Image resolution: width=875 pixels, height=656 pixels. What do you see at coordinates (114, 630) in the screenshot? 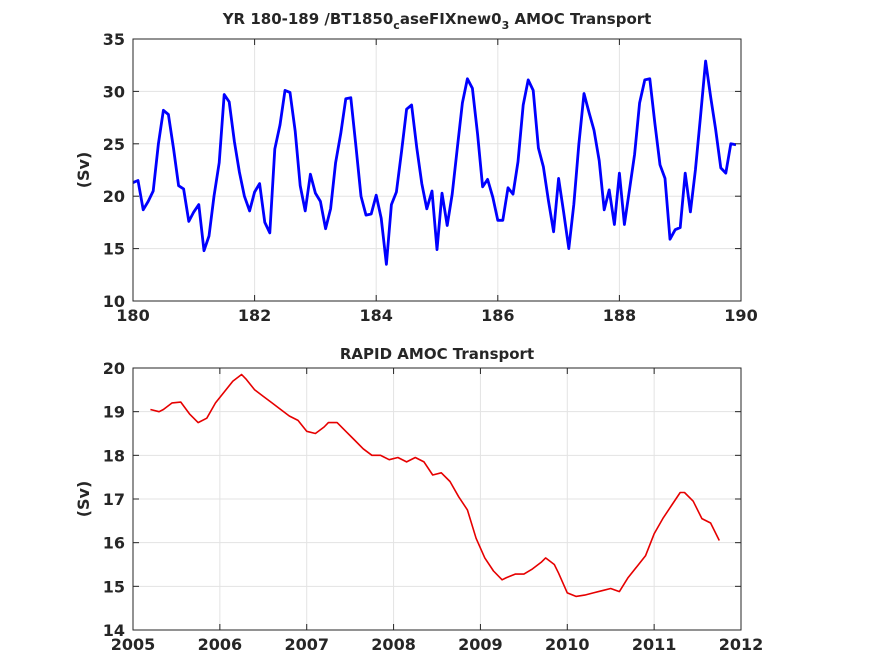
I see `bottom-y-tick-label: 14` at bounding box center [114, 630].